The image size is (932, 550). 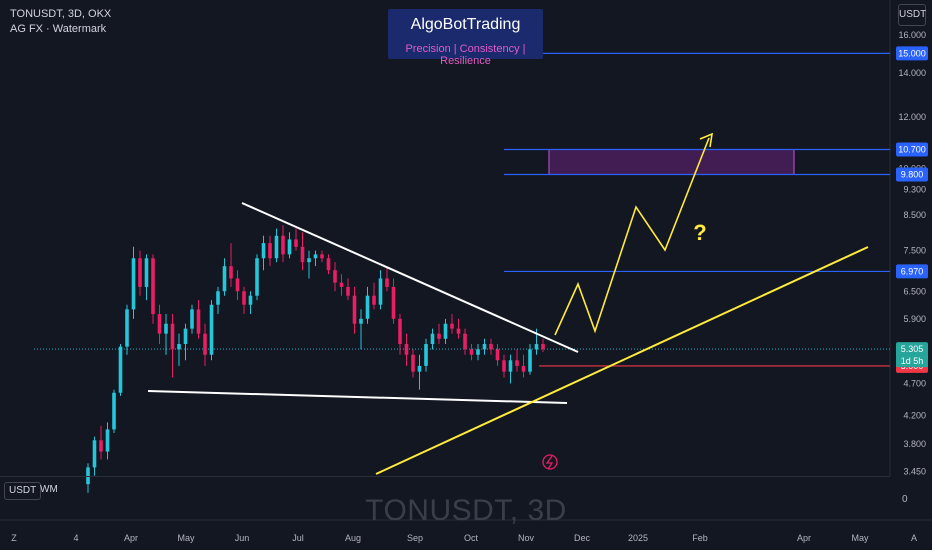 I want to click on usdt-toggle-button: USDT, so click(x=23, y=491).